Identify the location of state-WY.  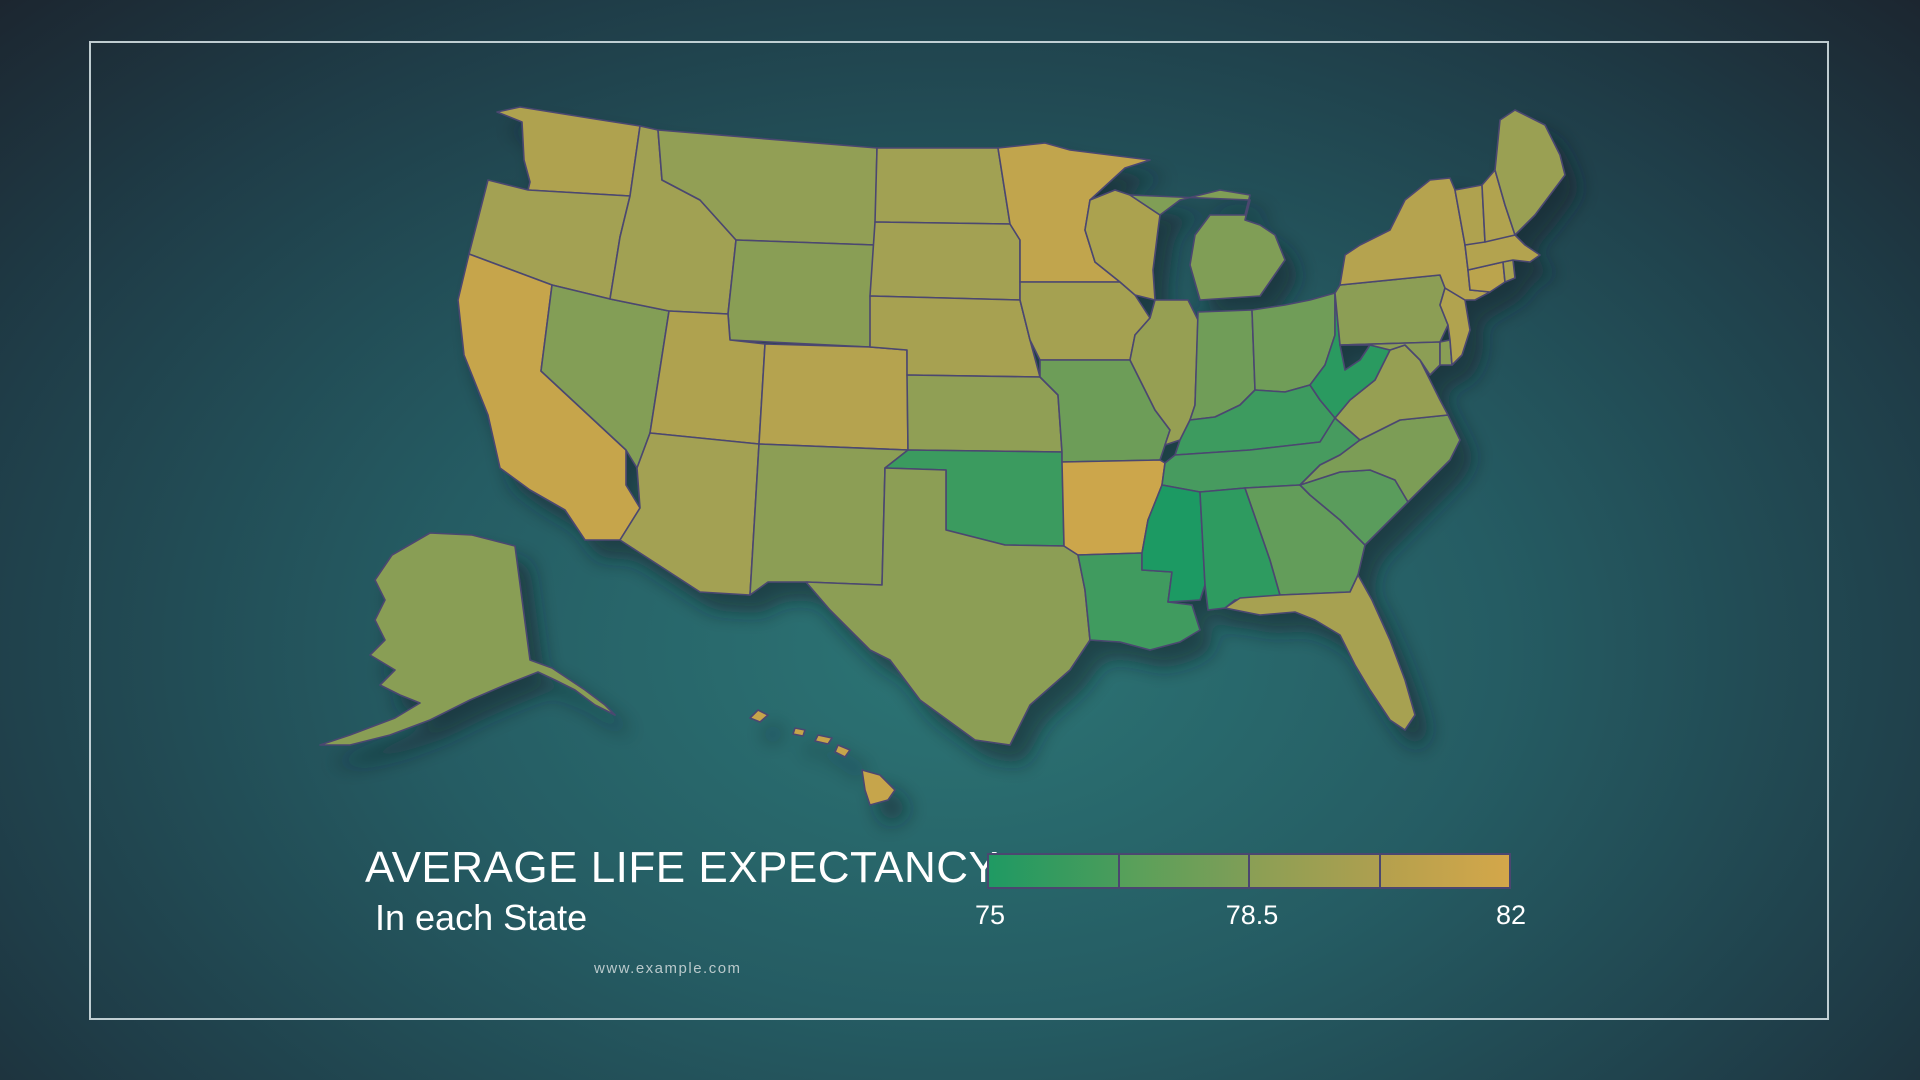
(801, 293).